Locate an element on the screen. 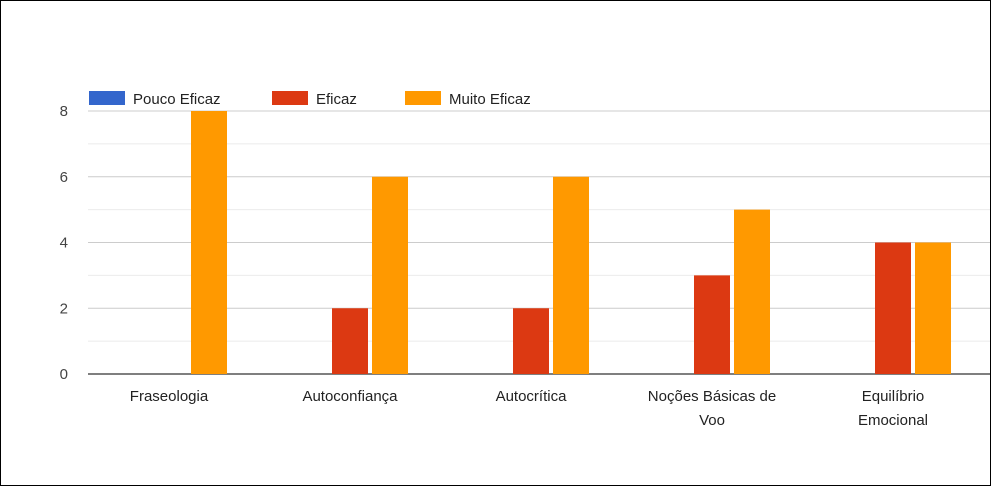 The image size is (991, 486). x-tick-label: Fraseologia is located at coordinates (169, 396).